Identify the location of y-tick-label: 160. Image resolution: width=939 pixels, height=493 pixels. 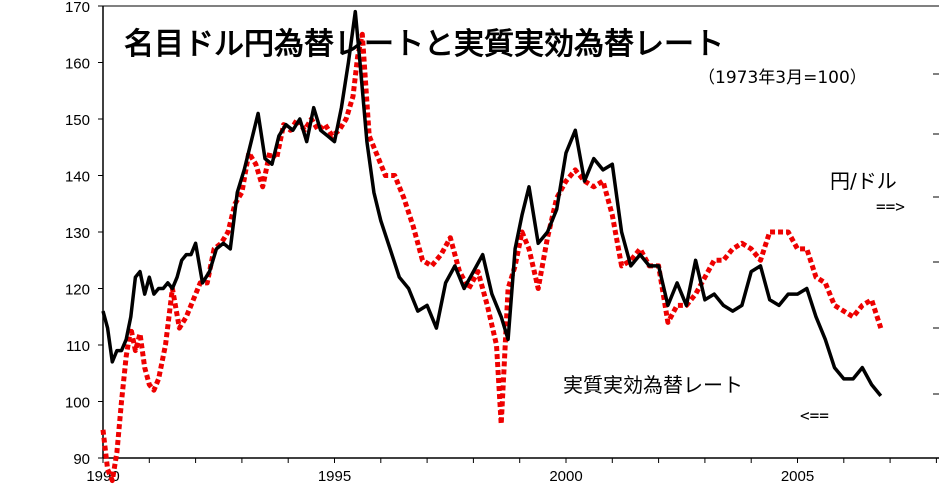
(77, 64).